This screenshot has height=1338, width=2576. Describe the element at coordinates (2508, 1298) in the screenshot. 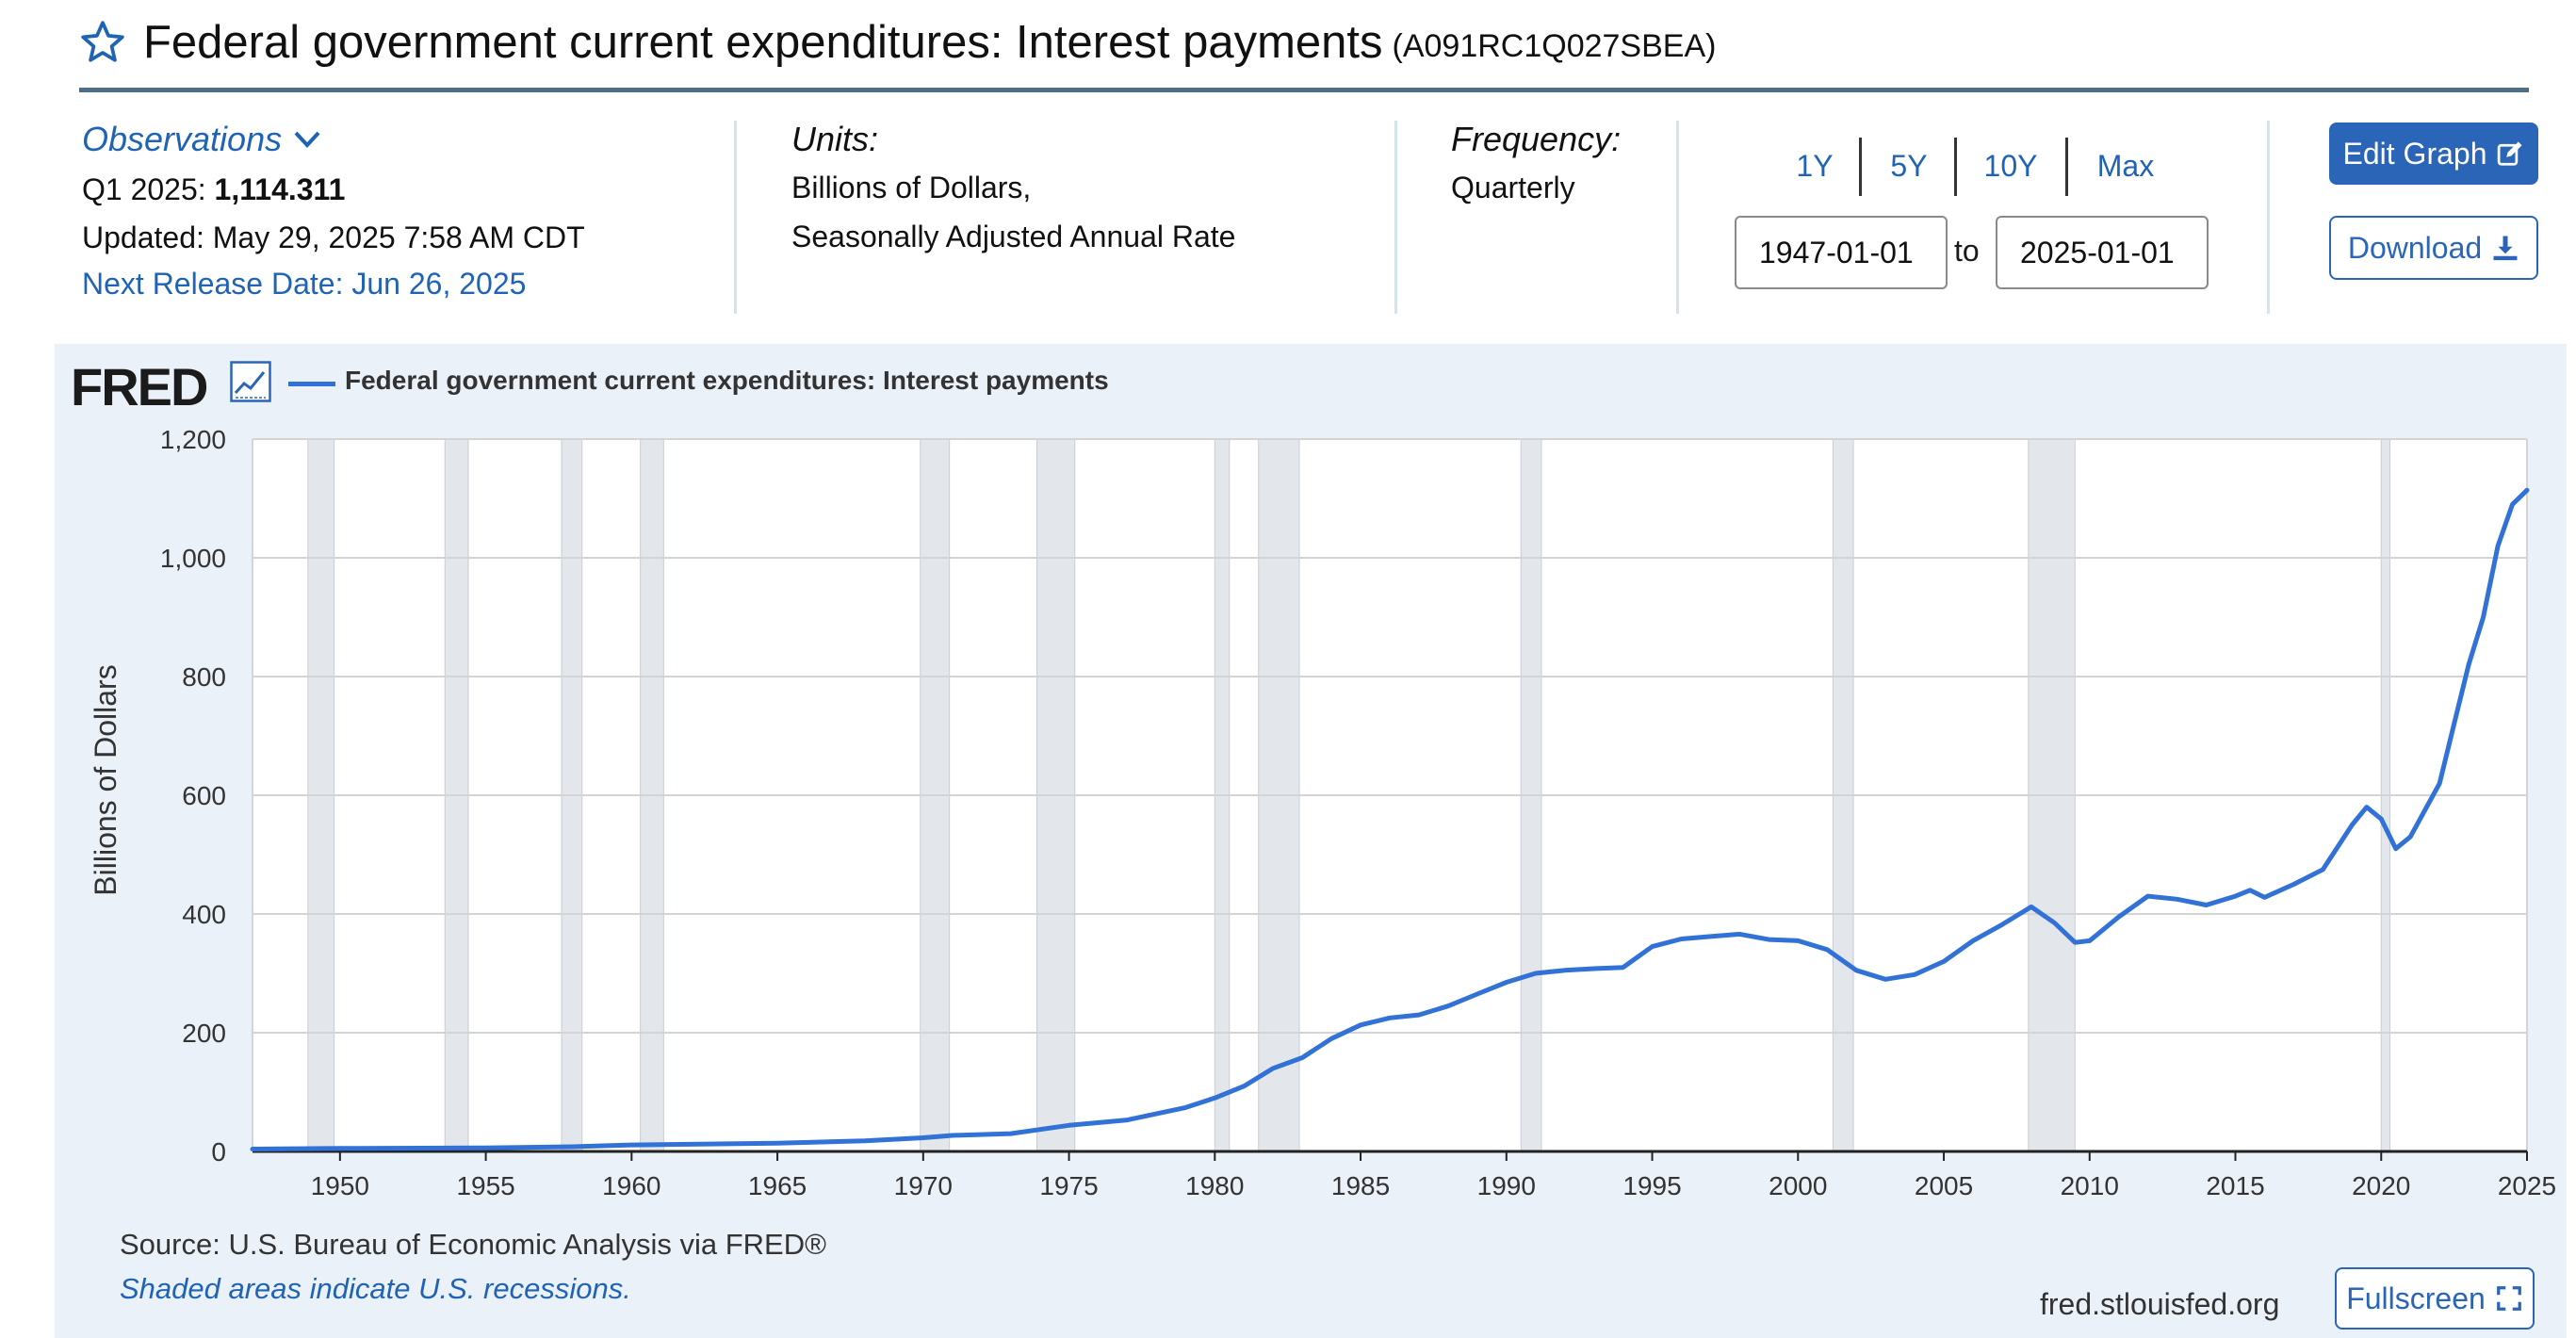

I see `fullscreen-icon` at that location.